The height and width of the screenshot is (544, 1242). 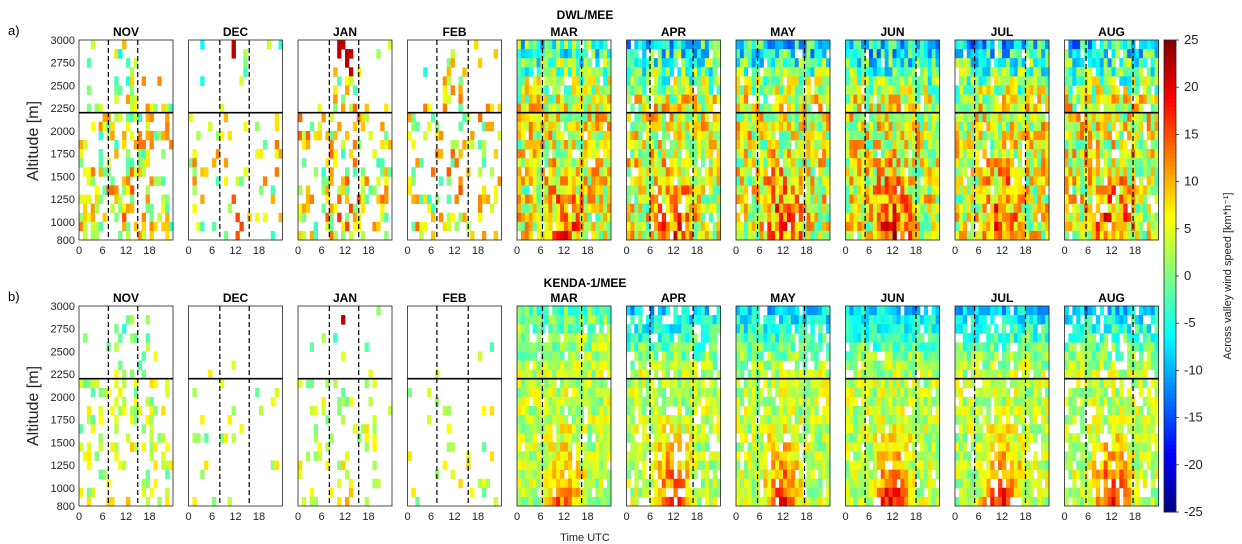 What do you see at coordinates (321, 251) in the screenshot?
I see `x-tick-label: 6` at bounding box center [321, 251].